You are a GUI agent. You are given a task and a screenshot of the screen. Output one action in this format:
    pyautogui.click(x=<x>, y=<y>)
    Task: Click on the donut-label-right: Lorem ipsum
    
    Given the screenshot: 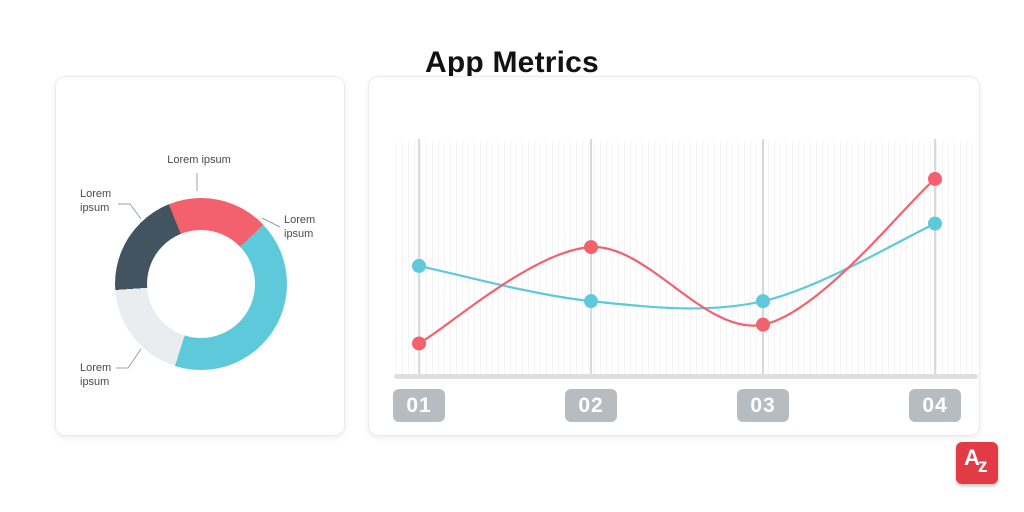 What is the action you would take?
    pyautogui.click(x=300, y=227)
    